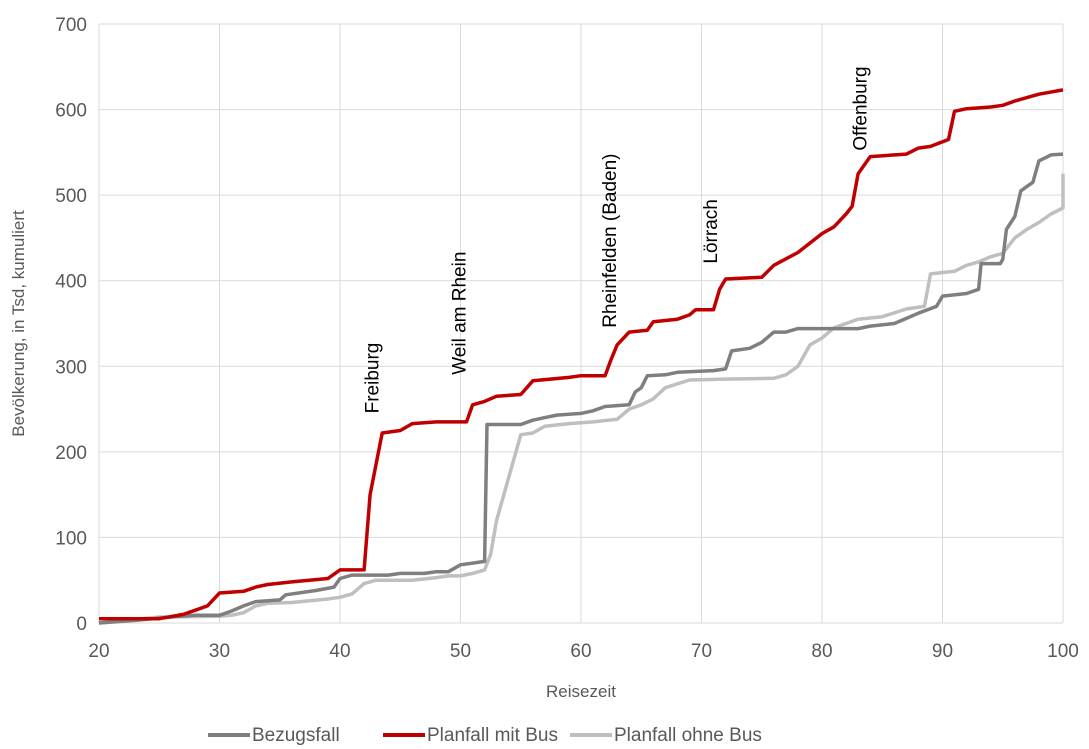 The width and height of the screenshot is (1089, 749). Describe the element at coordinates (861, 108) in the screenshot. I see `annotation-label: Offenburg` at that location.